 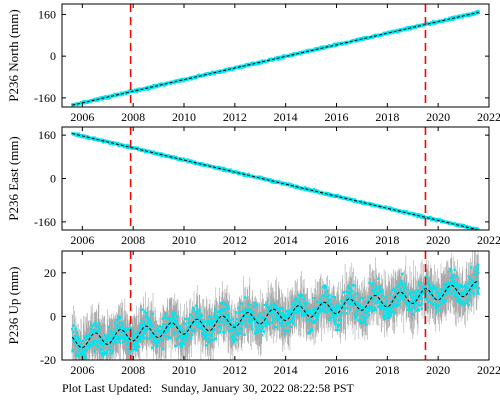 What do you see at coordinates (47, 14) in the screenshot?
I see `y-tick-label: 160` at bounding box center [47, 14].